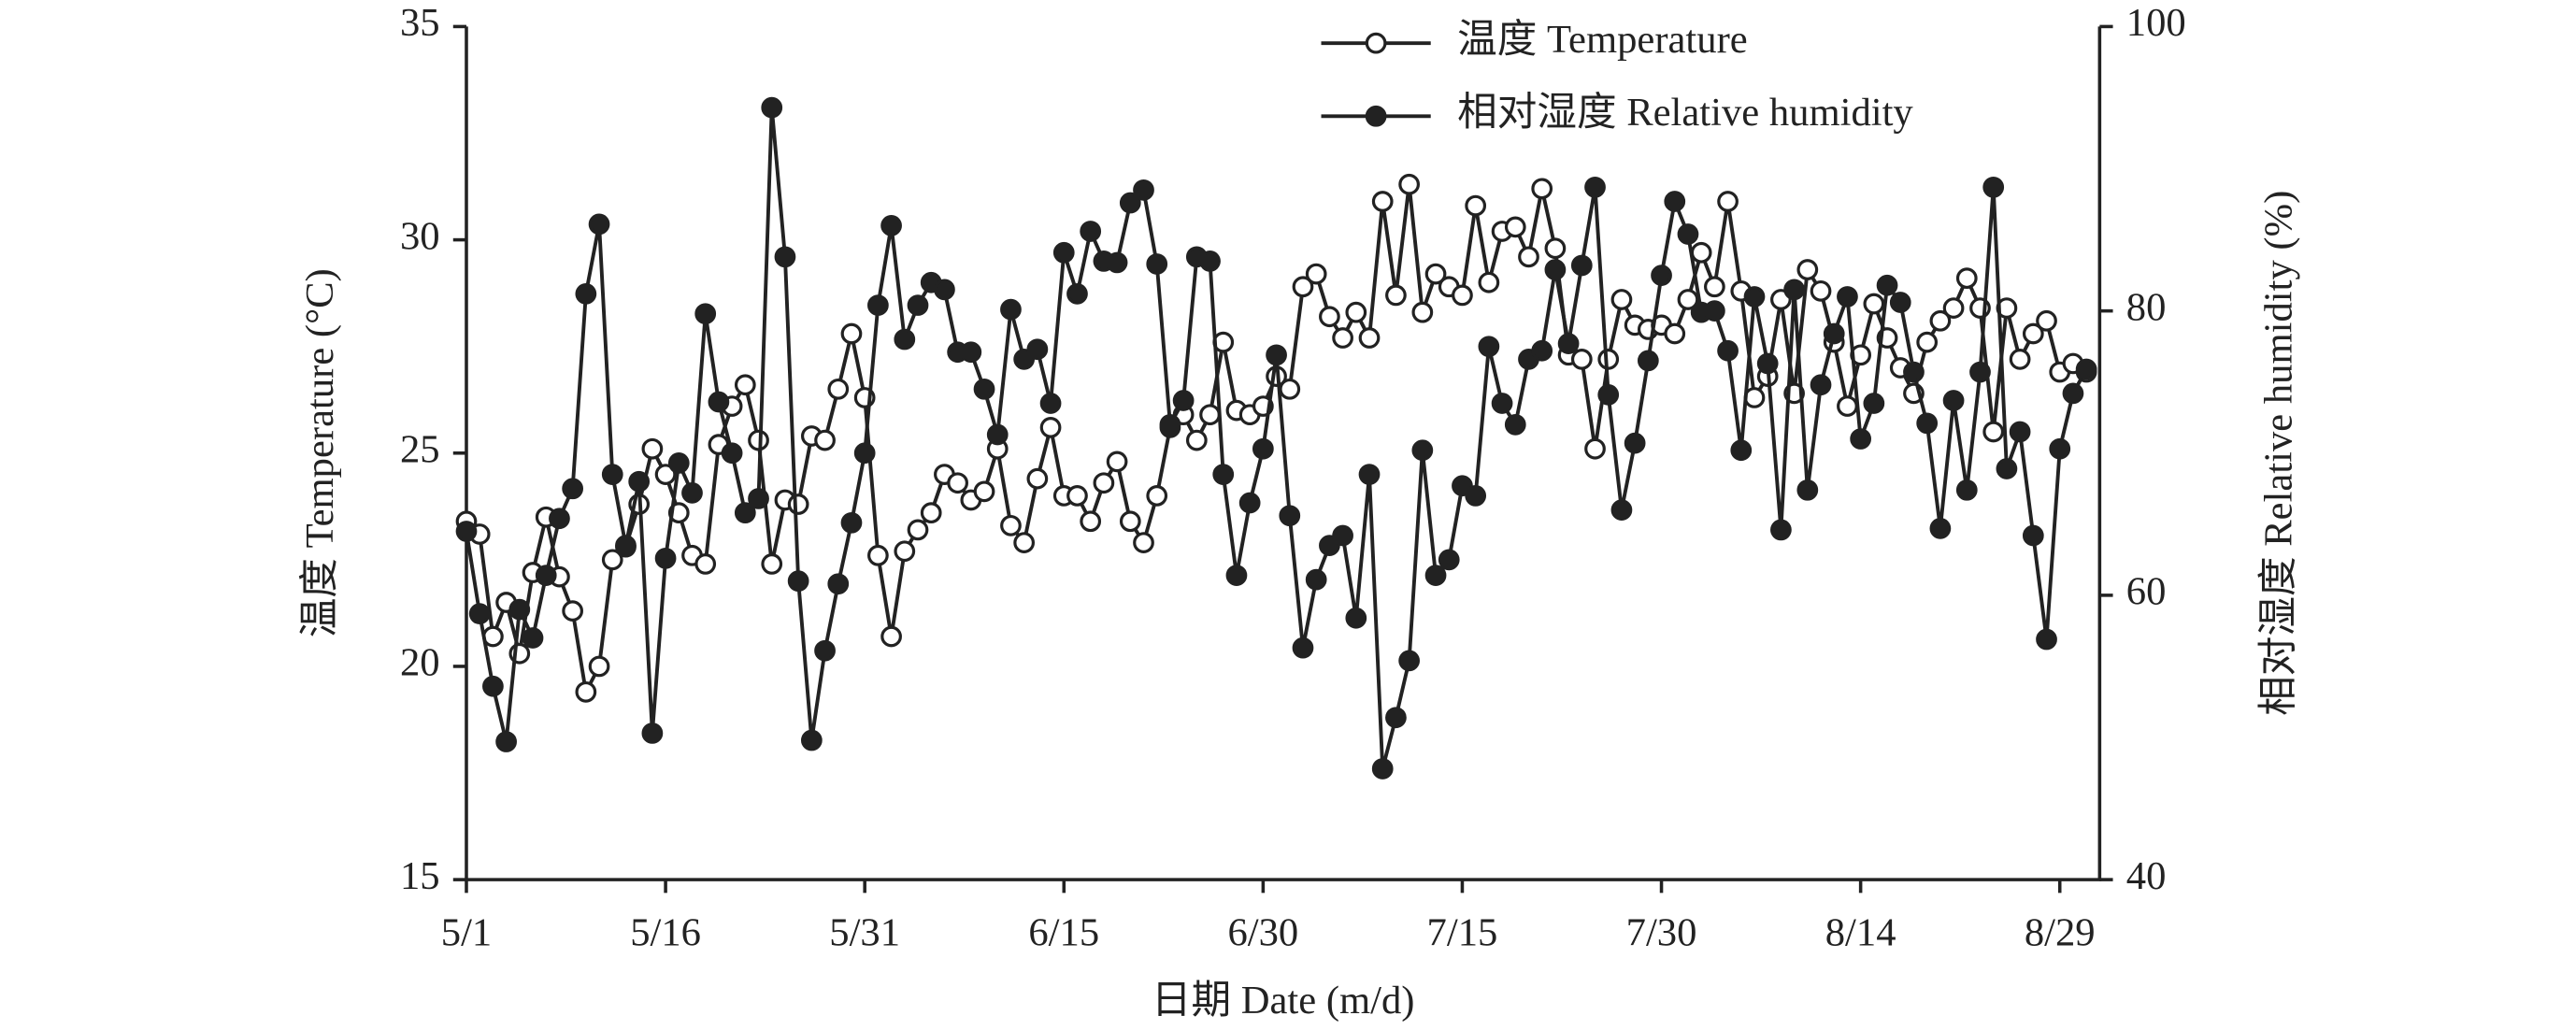 This screenshot has height=1030, width=2576. What do you see at coordinates (420, 663) in the screenshot?
I see `y-tick-label: 20` at bounding box center [420, 663].